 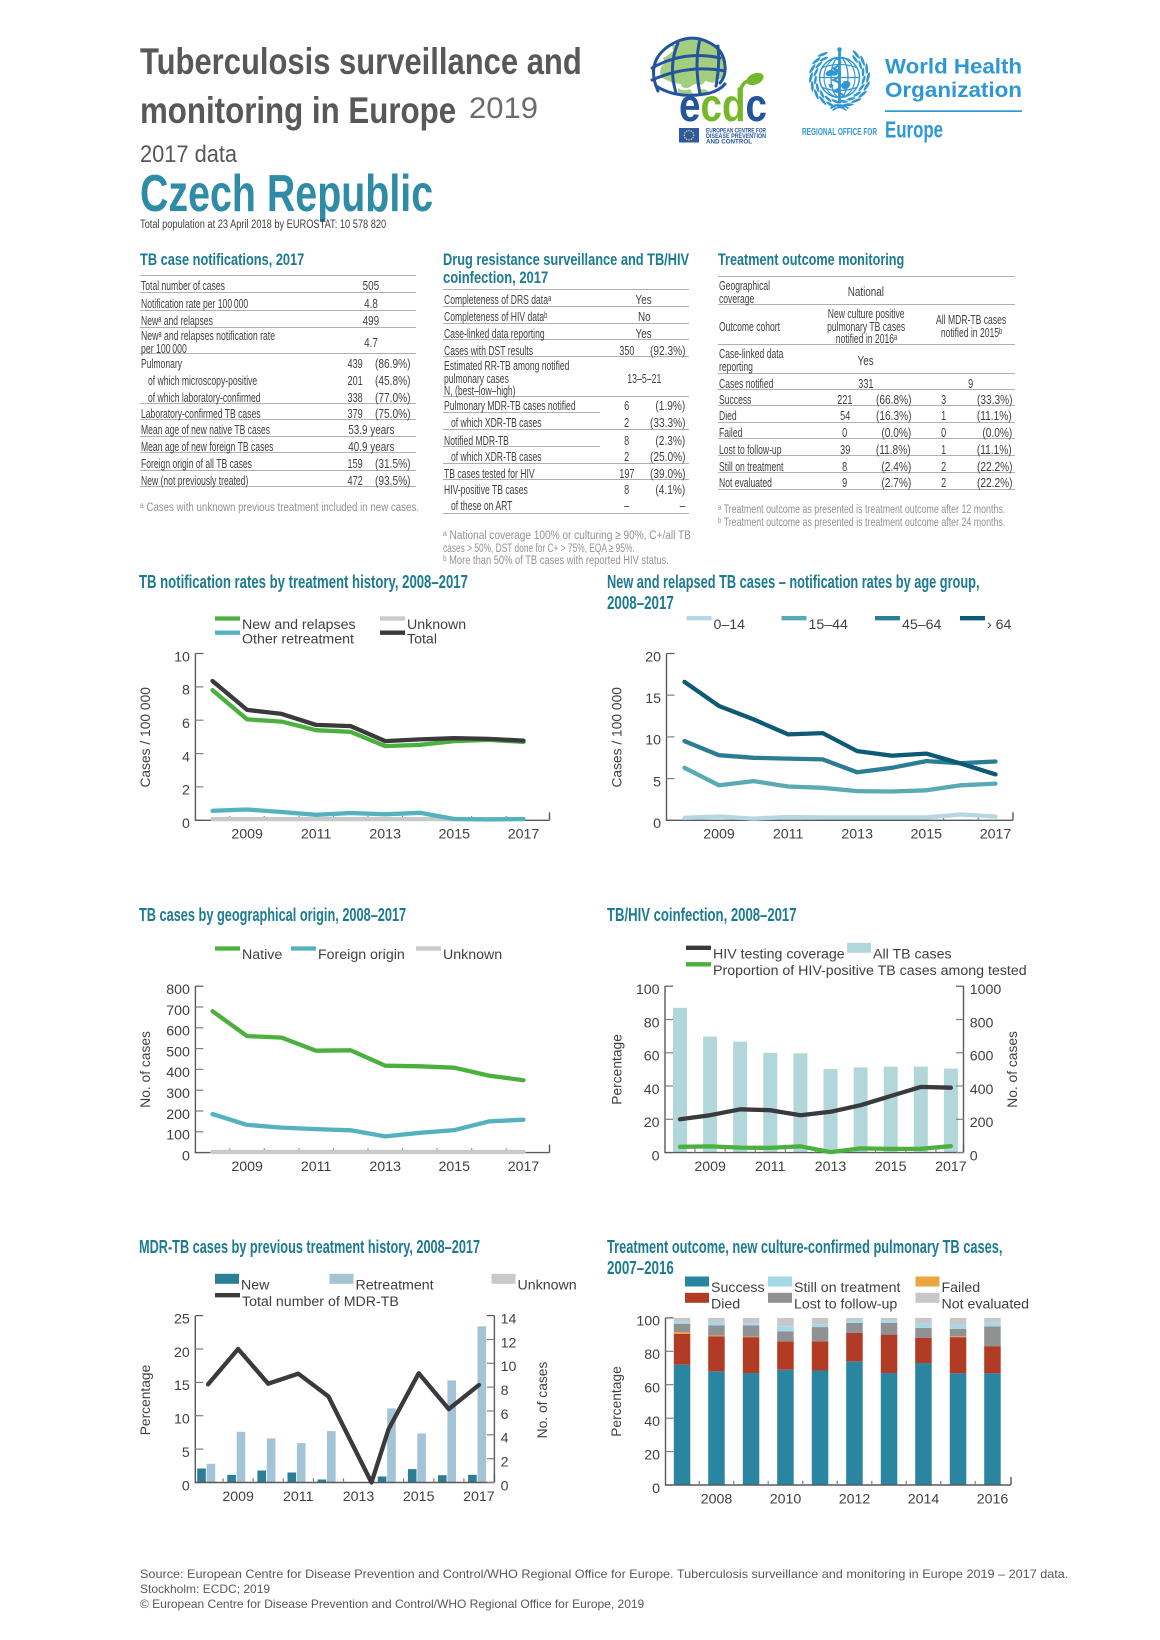 I want to click on svg-text: Total, so click(x=422, y=639).